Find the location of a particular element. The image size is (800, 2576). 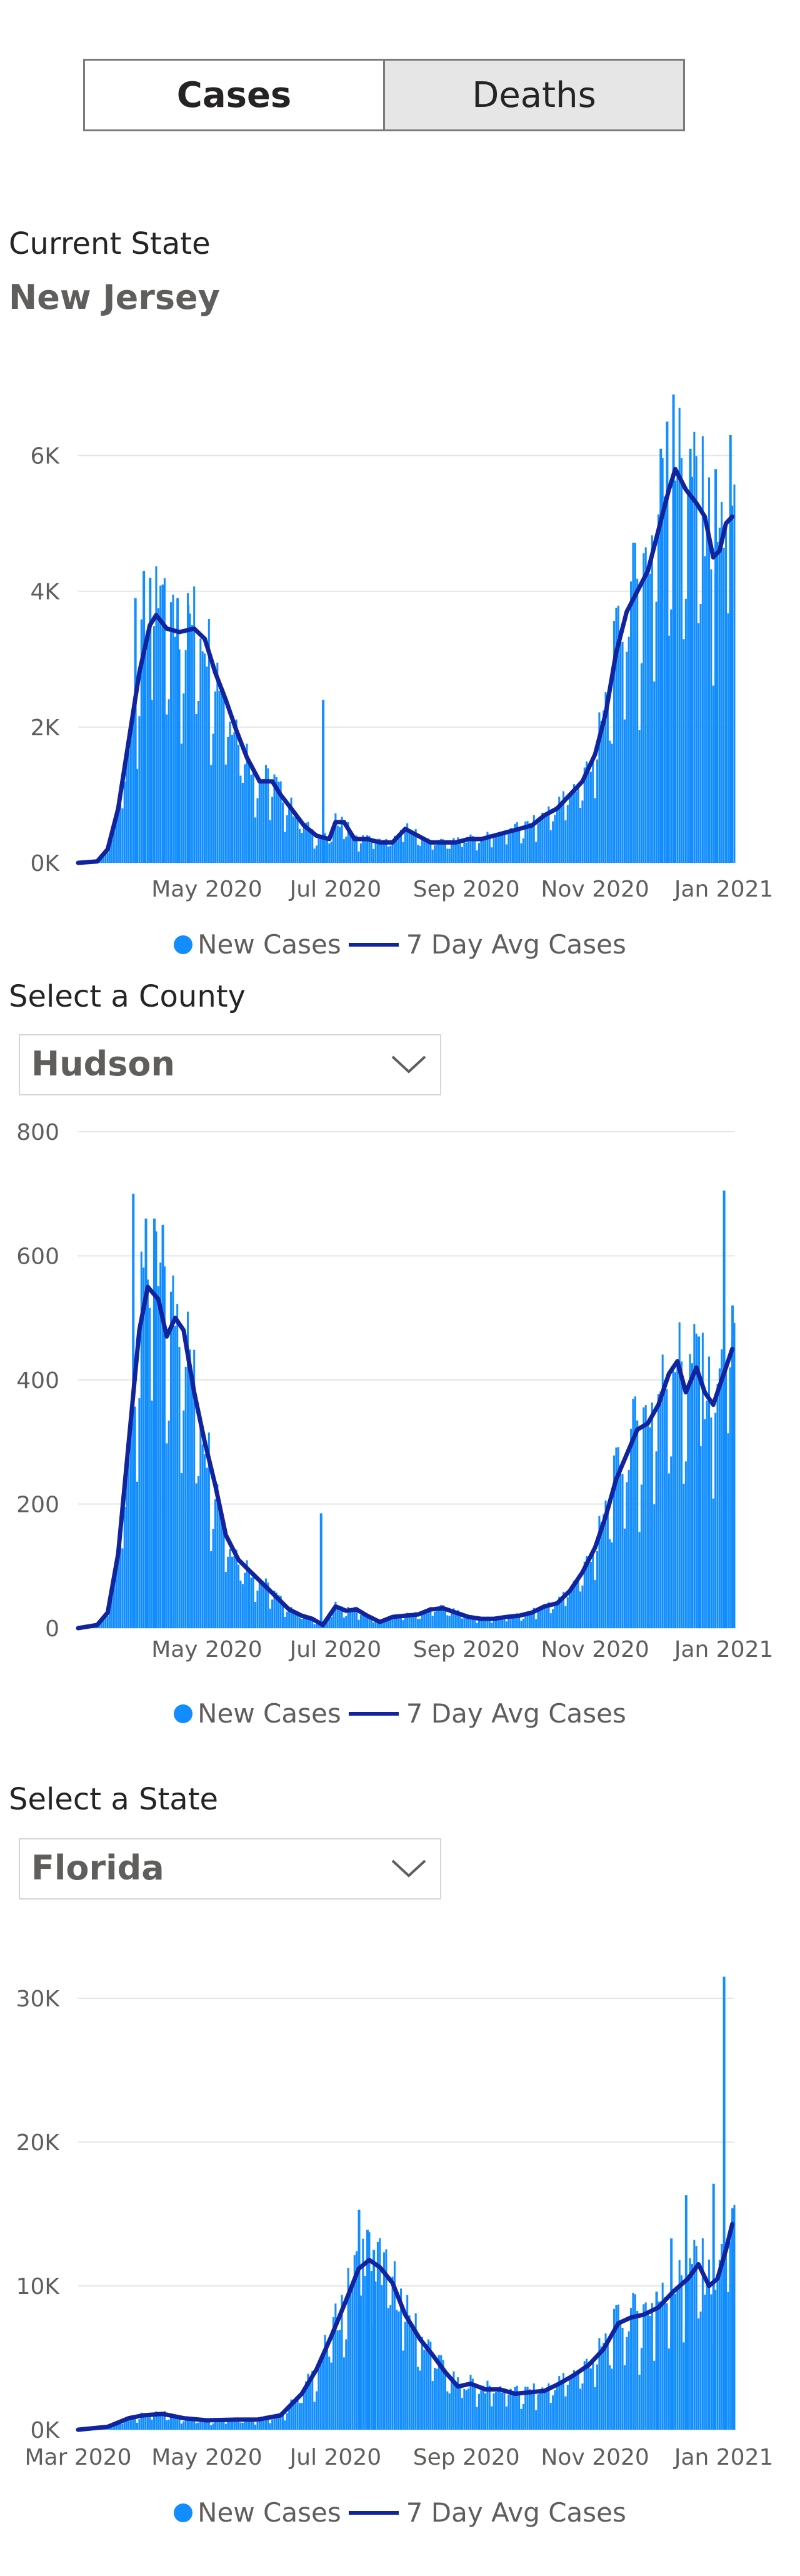

y-tick-label: 20K is located at coordinates (38, 2143).